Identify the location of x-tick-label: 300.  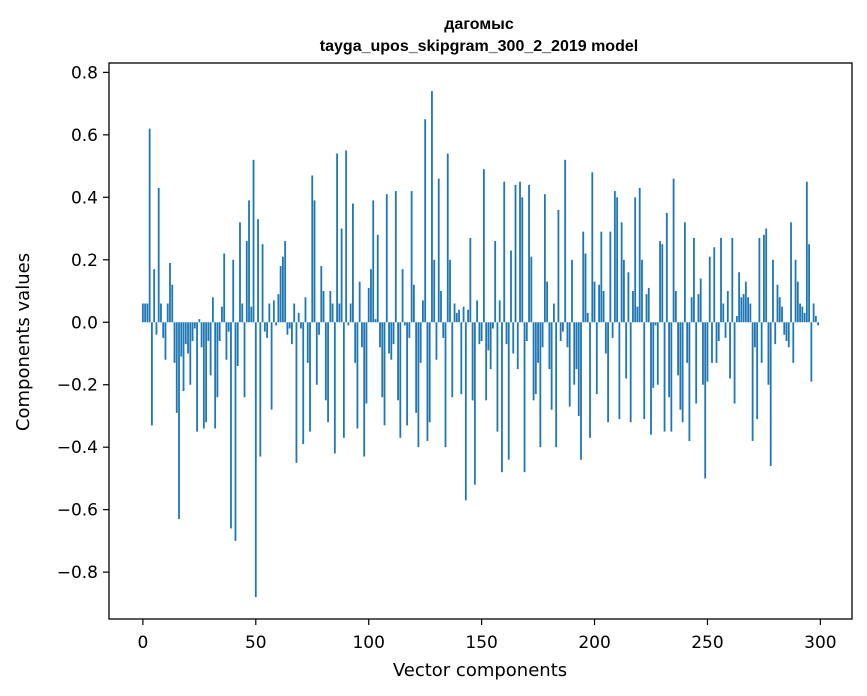
(820, 643).